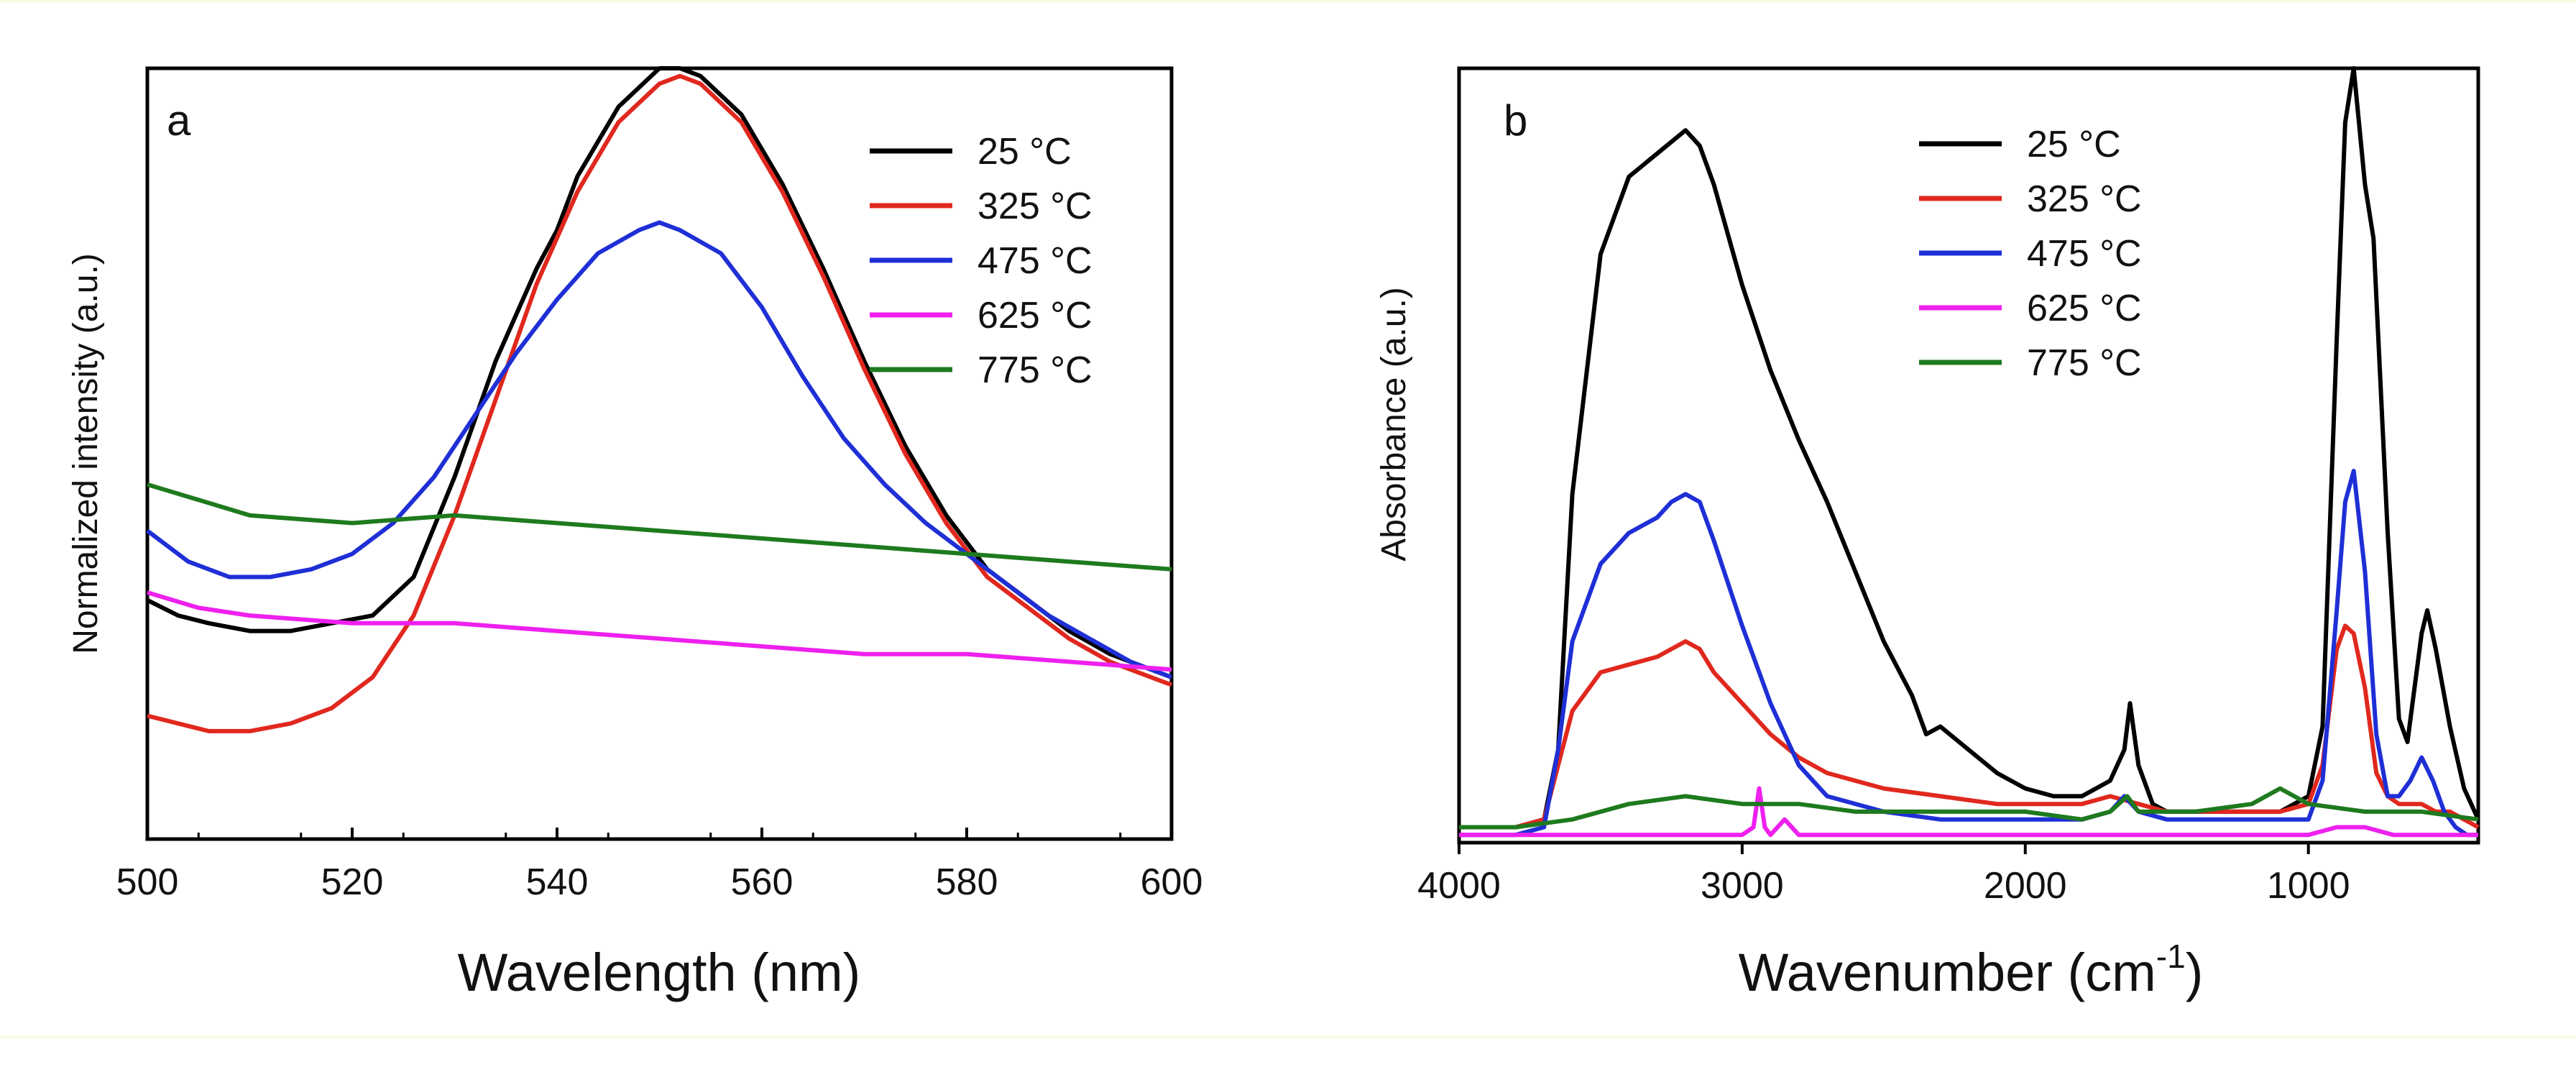 This screenshot has width=2576, height=1090. I want to click on panel-a-tick-label-4: 580, so click(967, 882).